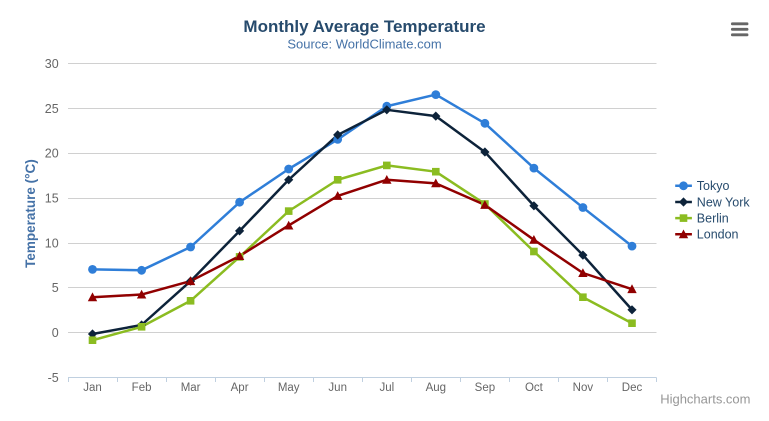 The width and height of the screenshot is (769, 421). What do you see at coordinates (52, 64) in the screenshot?
I see `svg-text: 30` at bounding box center [52, 64].